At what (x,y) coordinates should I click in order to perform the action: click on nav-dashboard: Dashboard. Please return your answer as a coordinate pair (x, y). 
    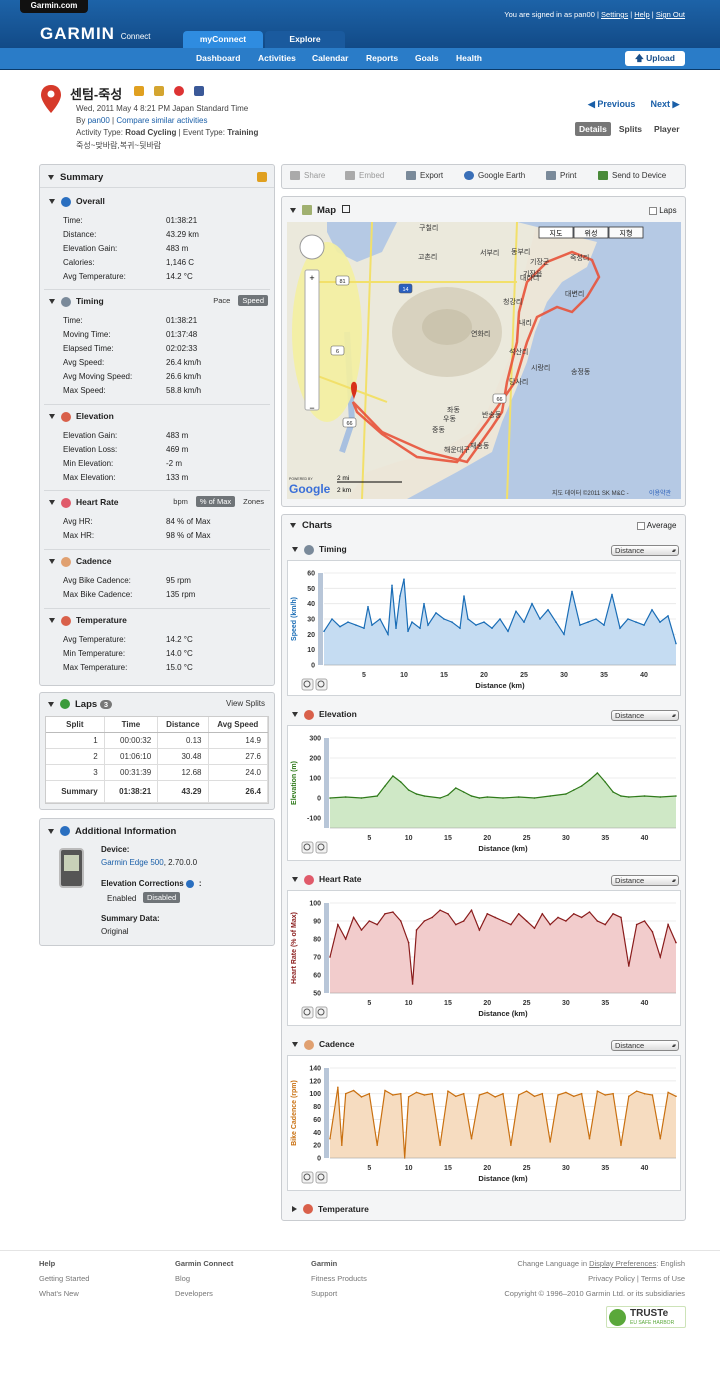
    Looking at the image, I should click on (218, 58).